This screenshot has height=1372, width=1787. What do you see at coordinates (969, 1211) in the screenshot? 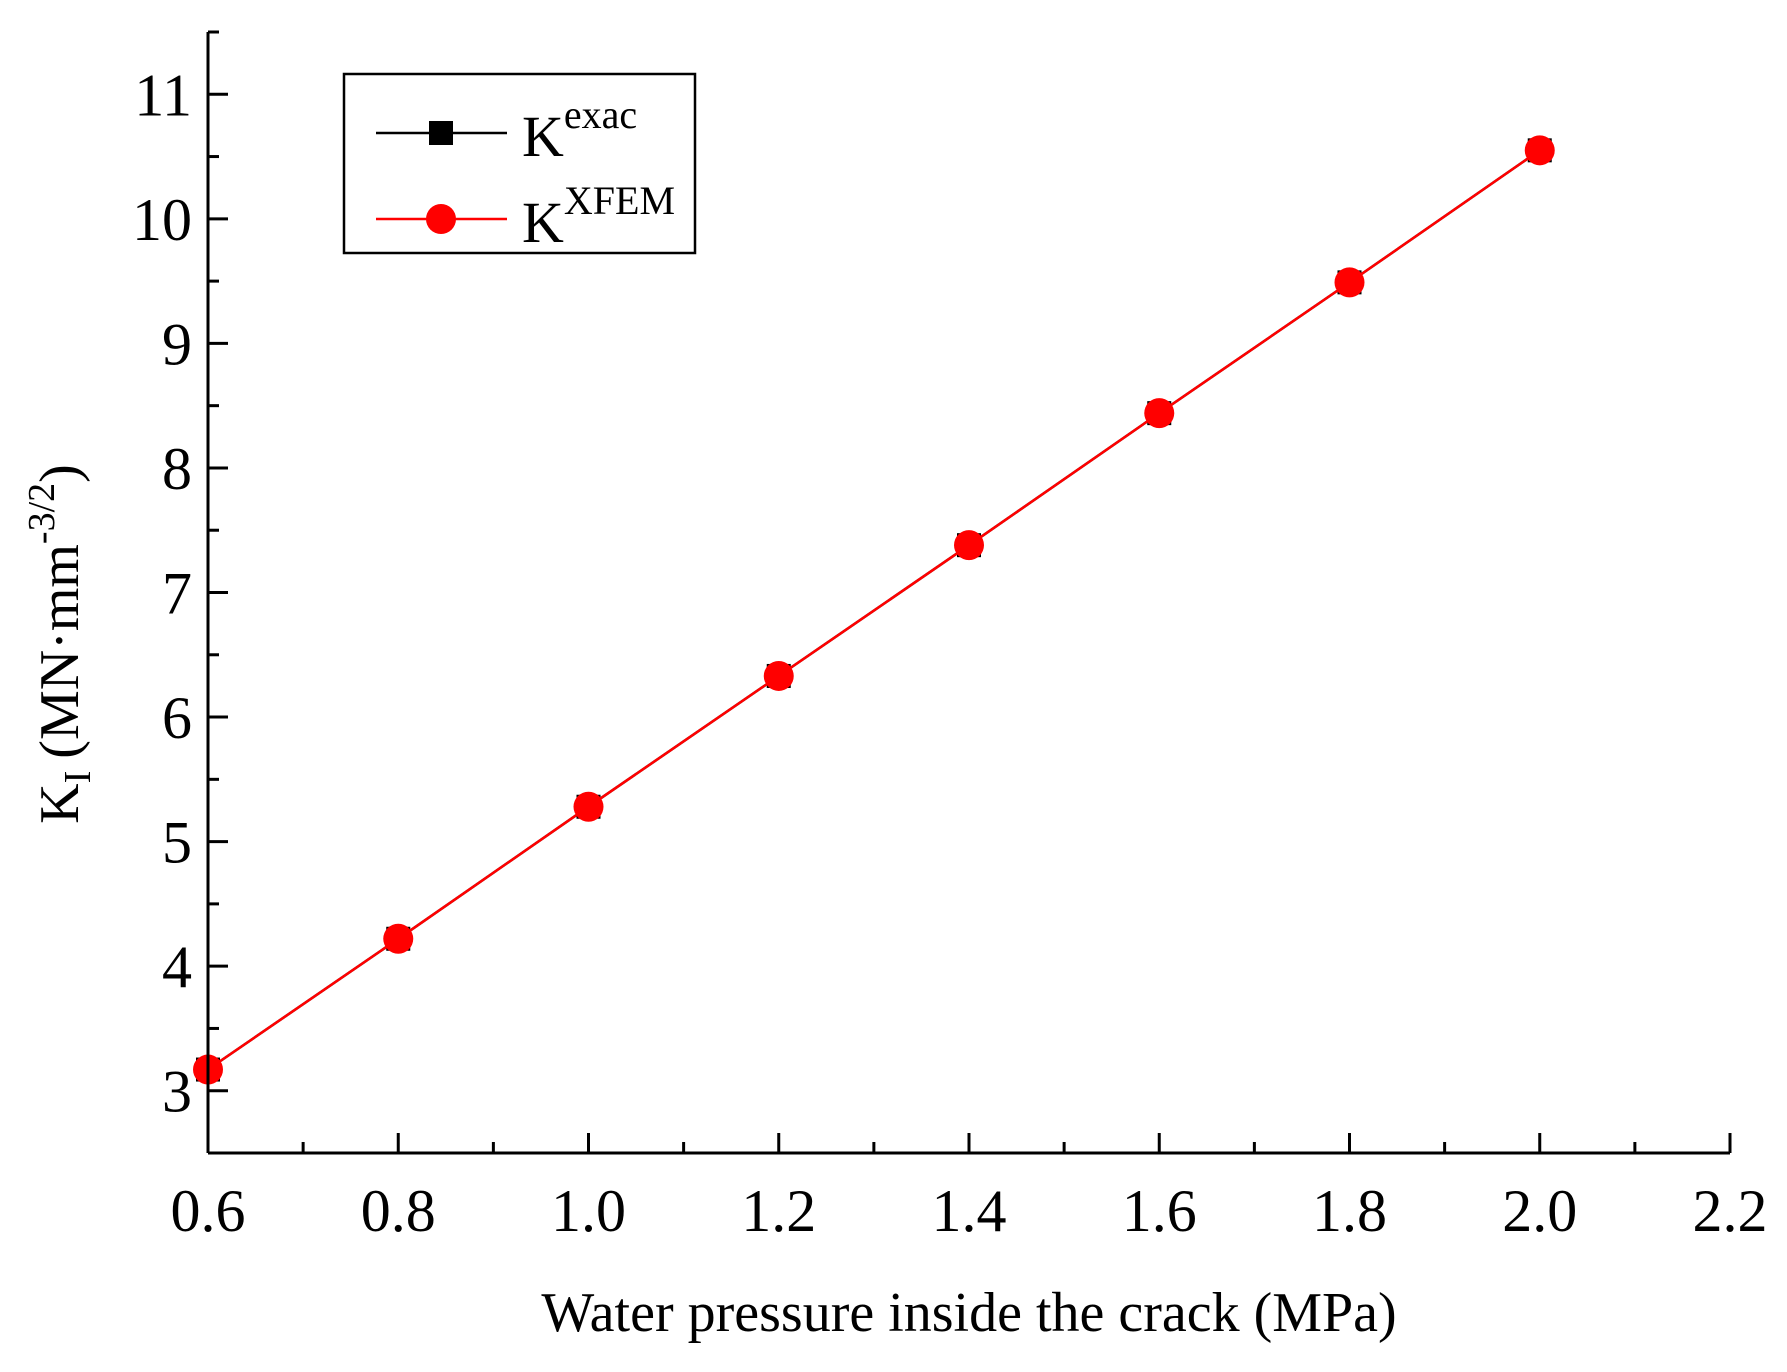
I see `x-tick-label: 1.4` at bounding box center [969, 1211].